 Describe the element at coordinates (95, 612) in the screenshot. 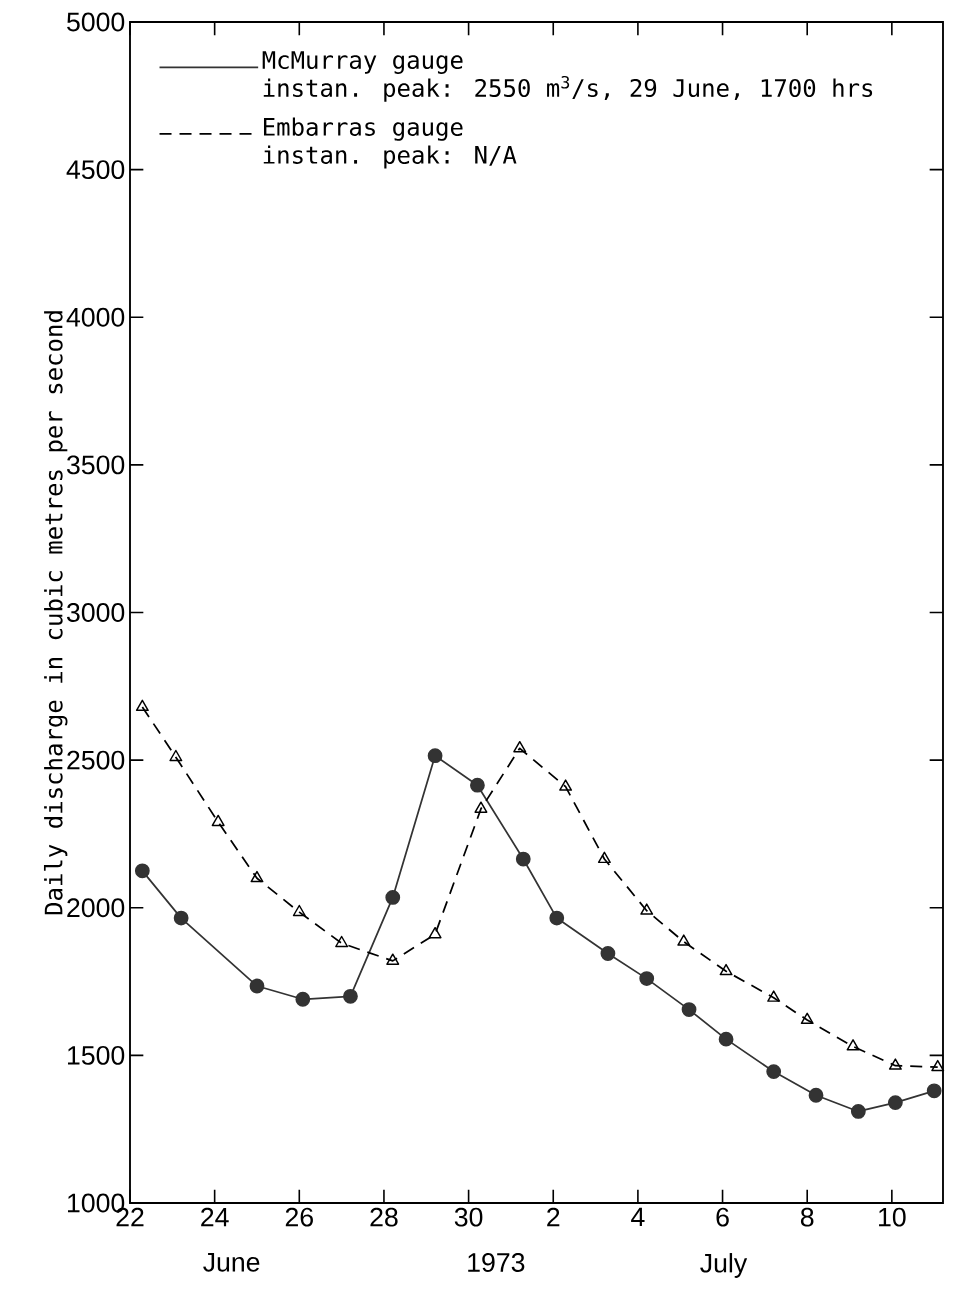

I see `y-tick-label: 3000` at that location.